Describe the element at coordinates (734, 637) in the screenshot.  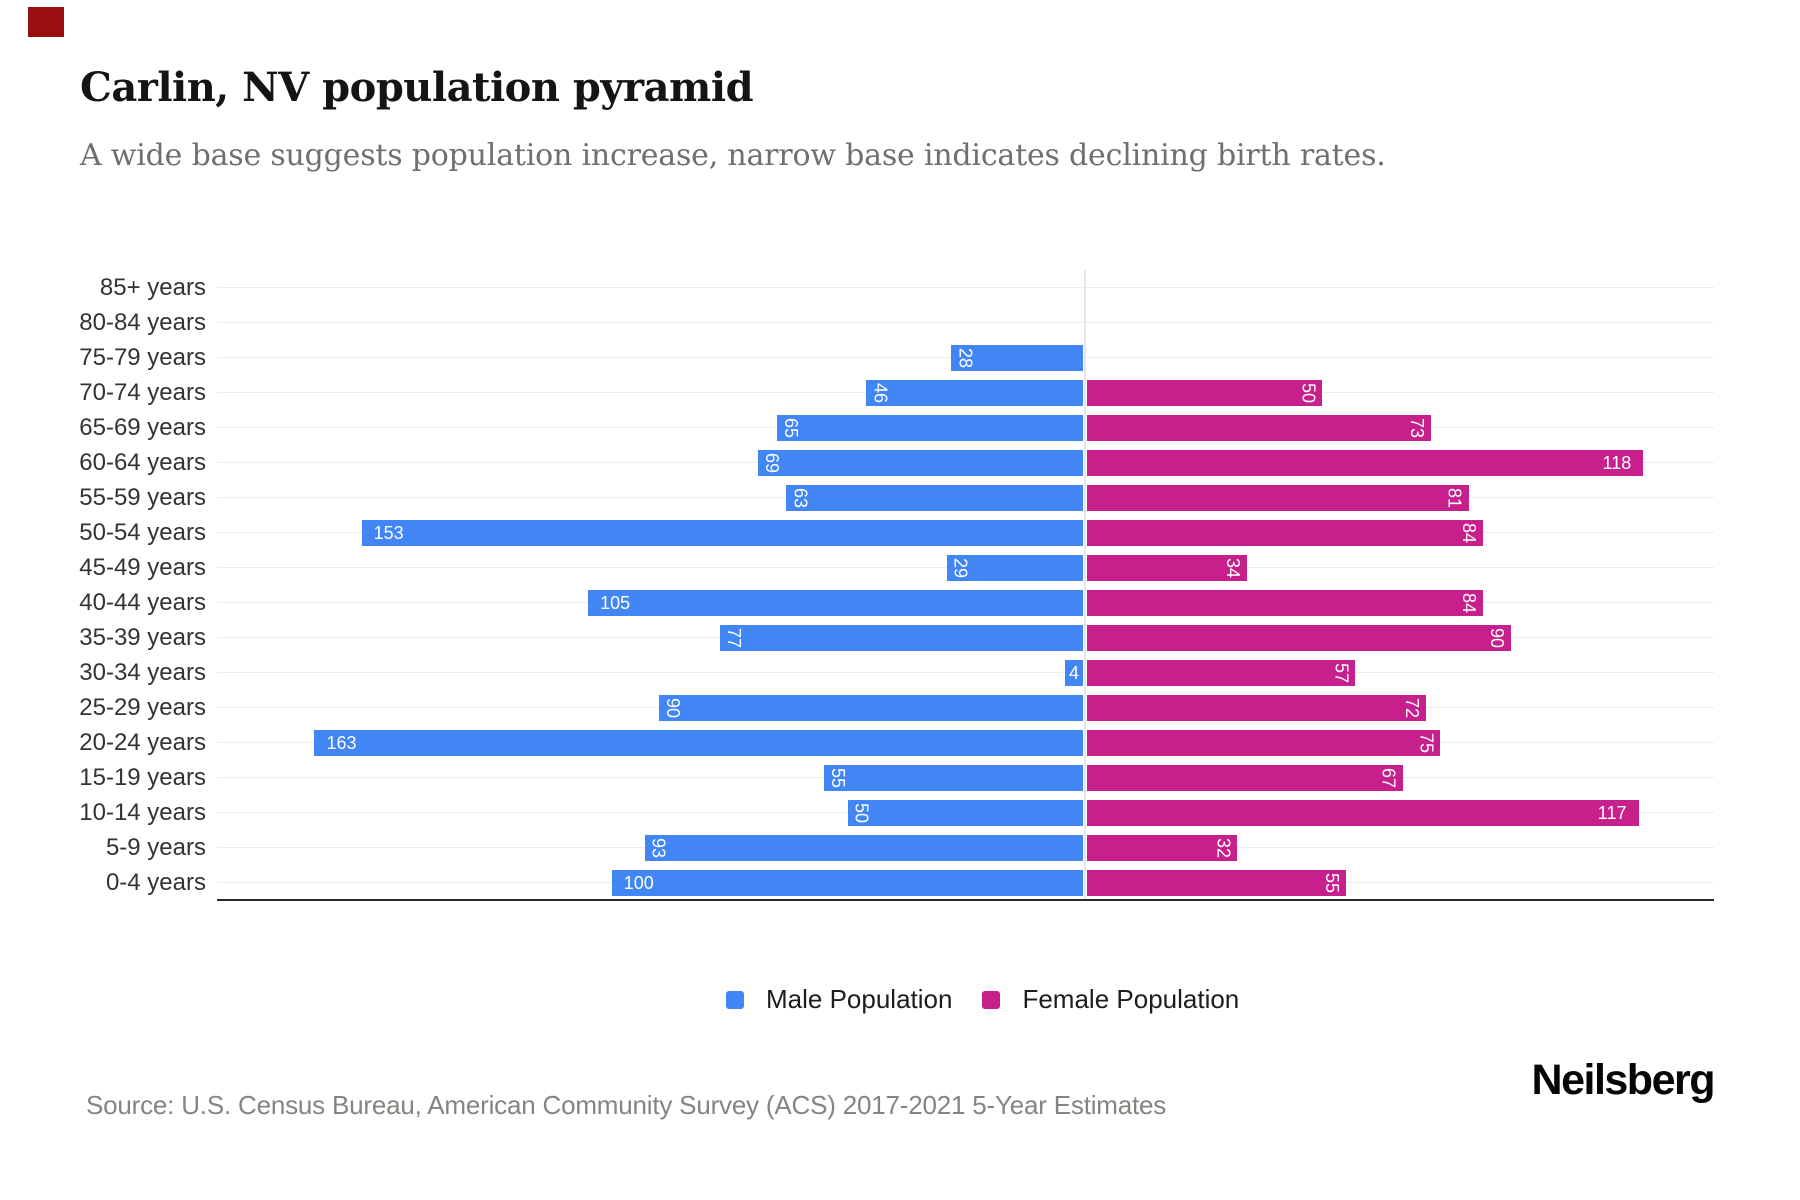
I see `bar-value: 77` at that location.